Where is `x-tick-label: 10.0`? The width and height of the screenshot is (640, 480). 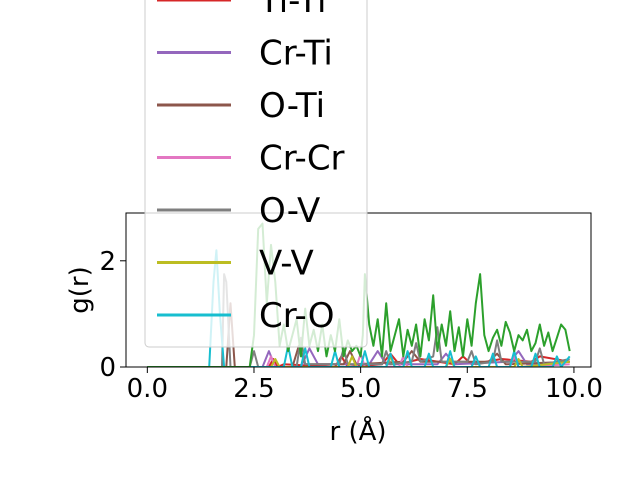
x-tick-label: 10.0 is located at coordinates (574, 389).